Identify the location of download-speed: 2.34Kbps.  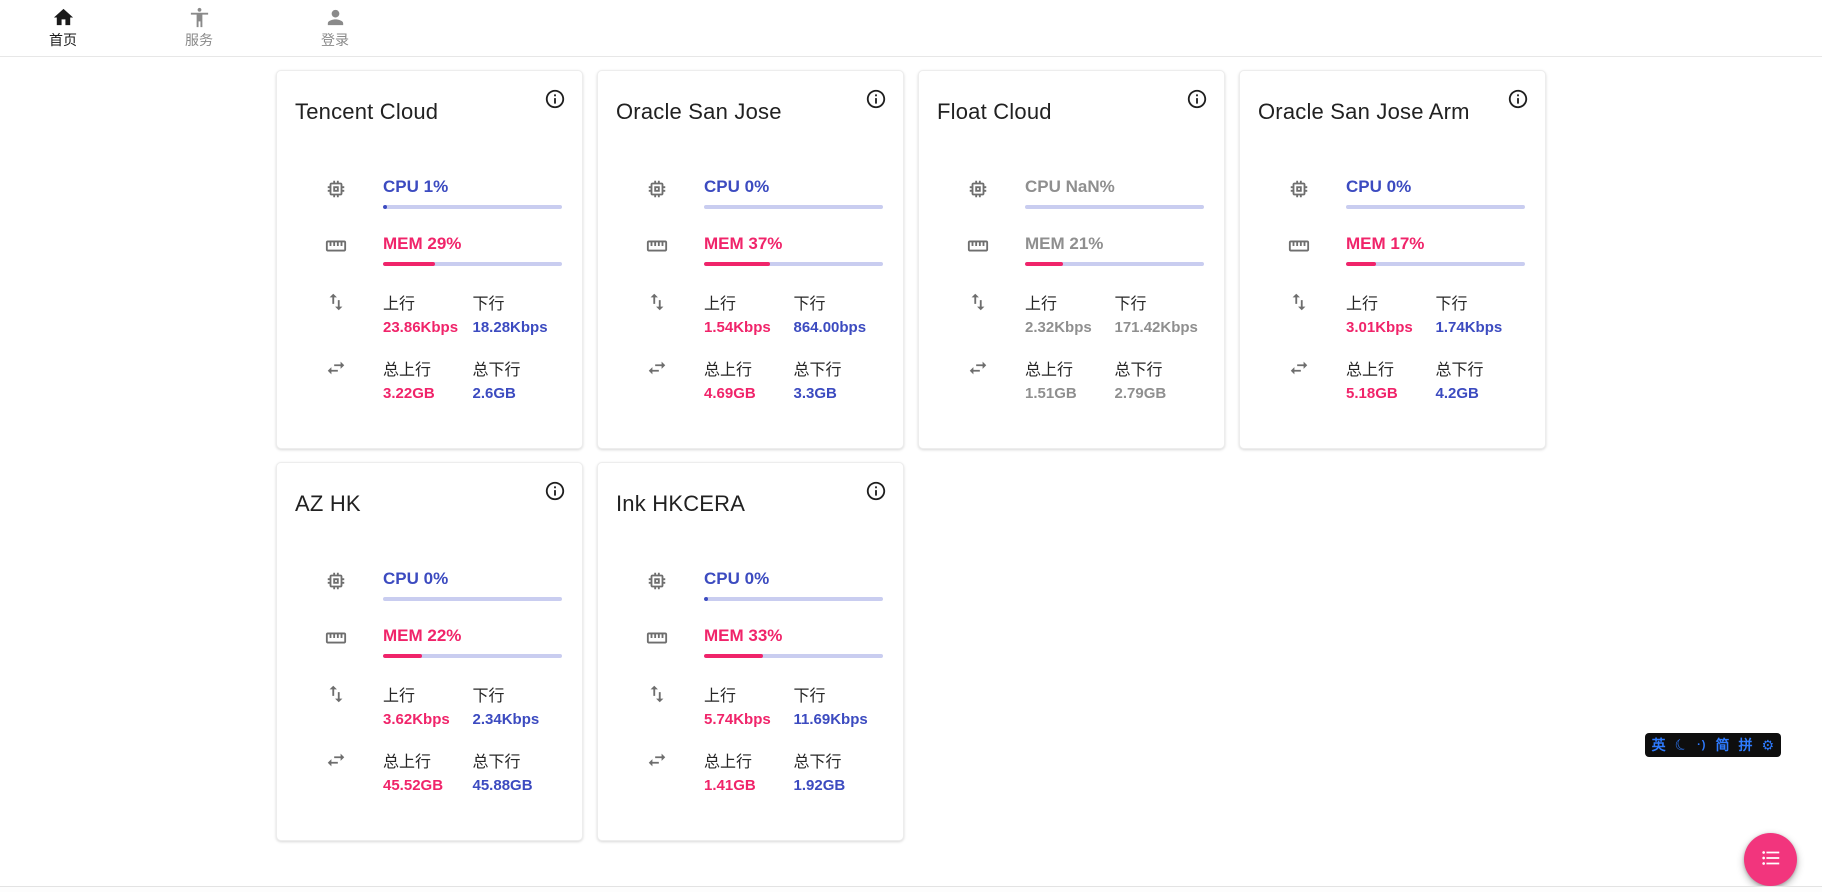
(506, 719).